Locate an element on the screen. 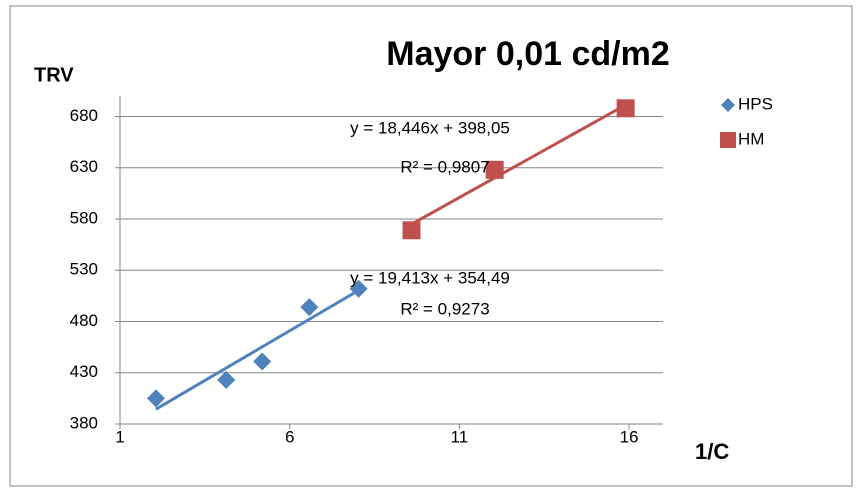 The height and width of the screenshot is (493, 862). x-tick-label: 6 is located at coordinates (289, 436).